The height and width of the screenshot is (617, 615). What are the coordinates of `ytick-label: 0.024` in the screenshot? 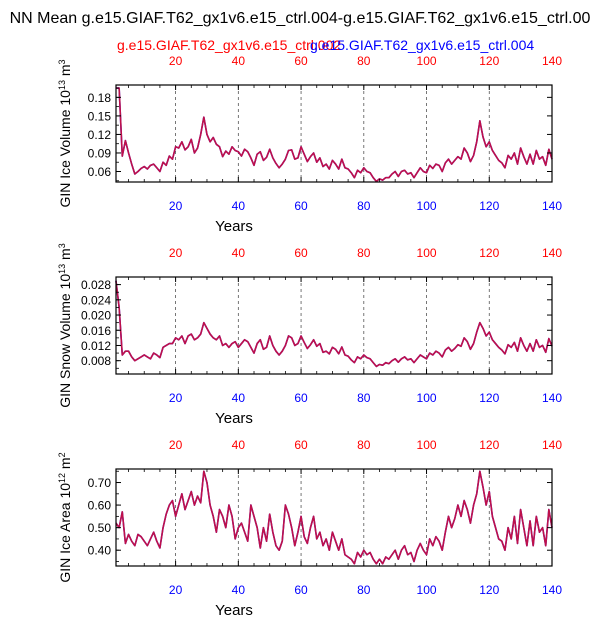 It's located at (96, 300).